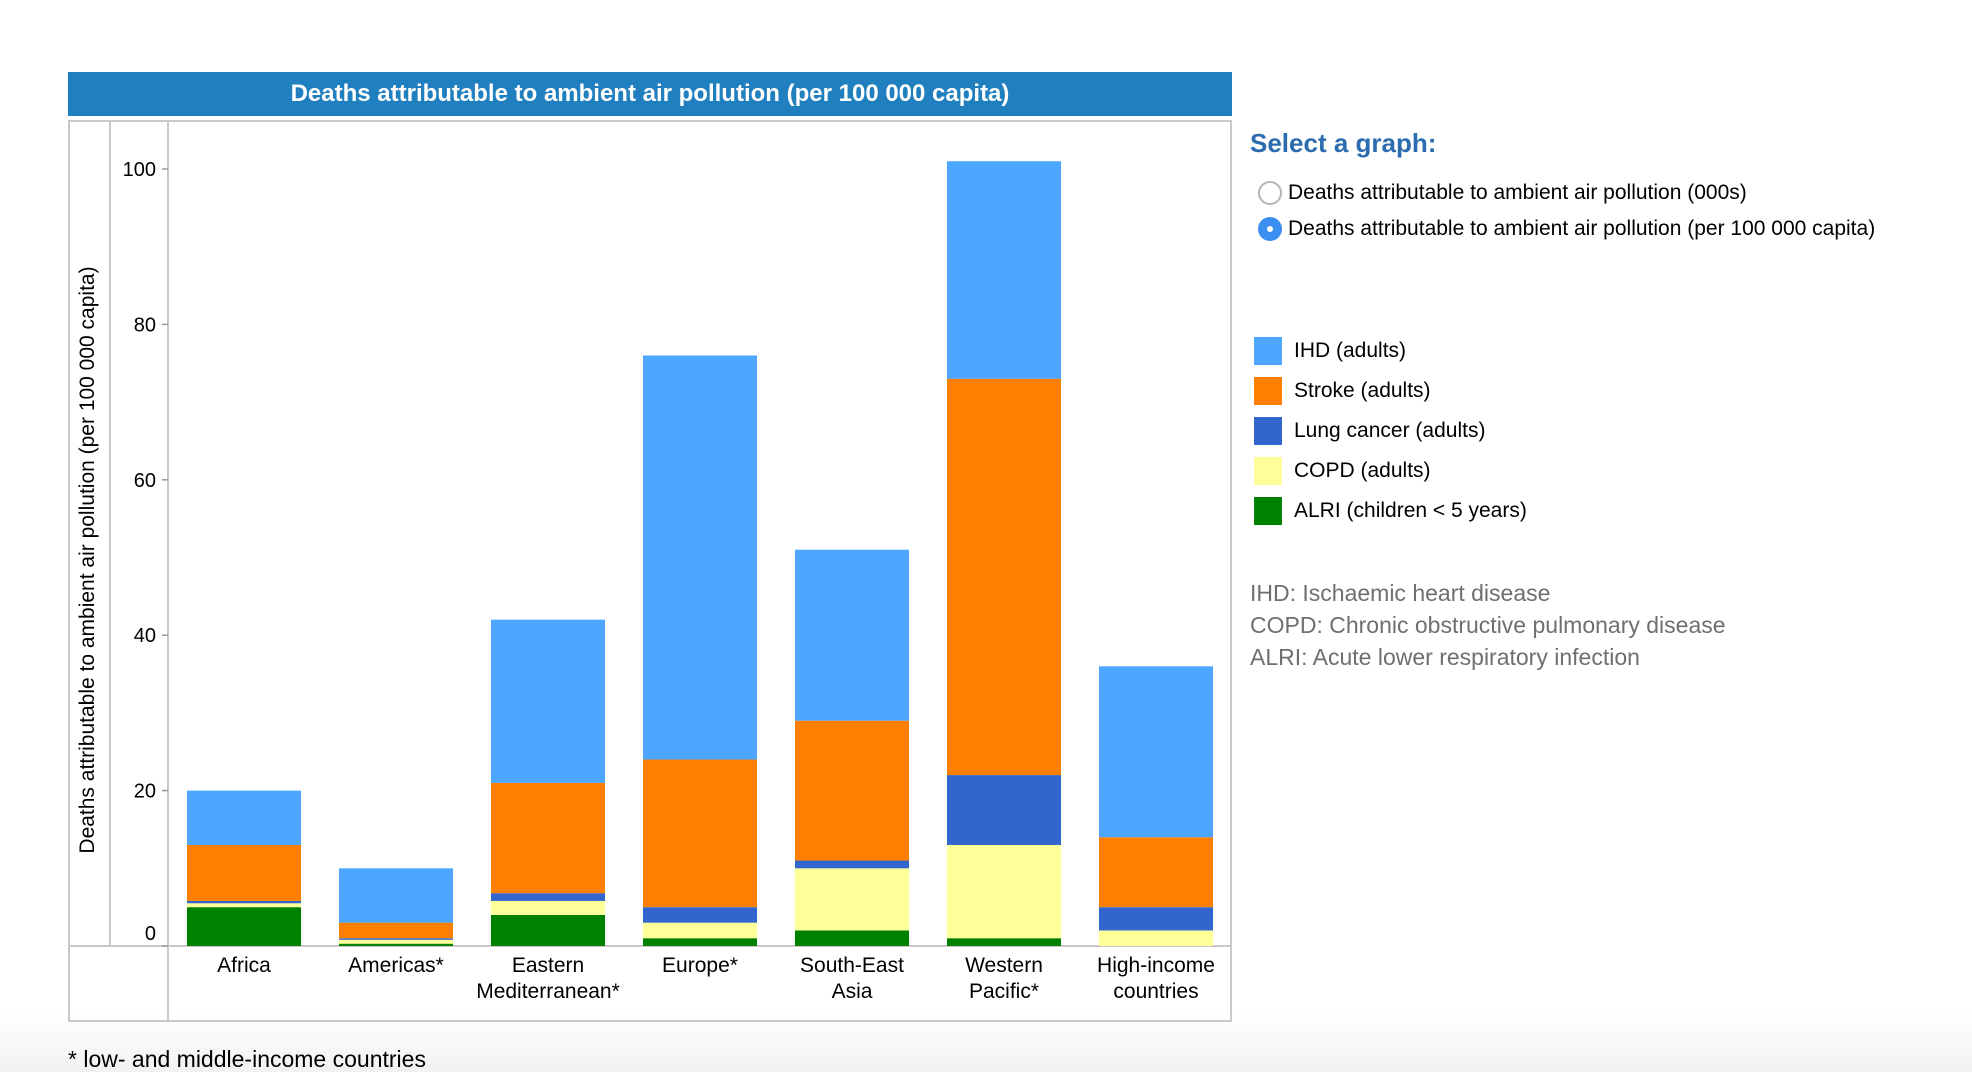 This screenshot has height=1073, width=1972. Describe the element at coordinates (247, 1059) in the screenshot. I see `footnote: * low- and middle-income countries` at that location.